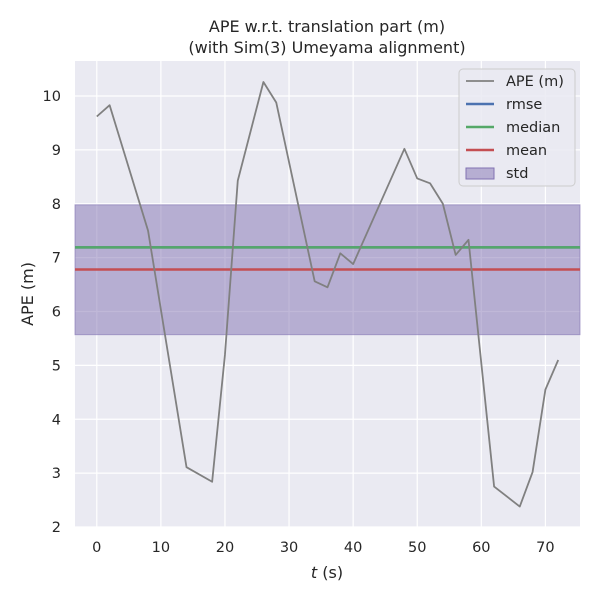 The width and height of the screenshot is (600, 600). Describe the element at coordinates (535, 82) in the screenshot. I see `legend-label: APE (m)` at that location.